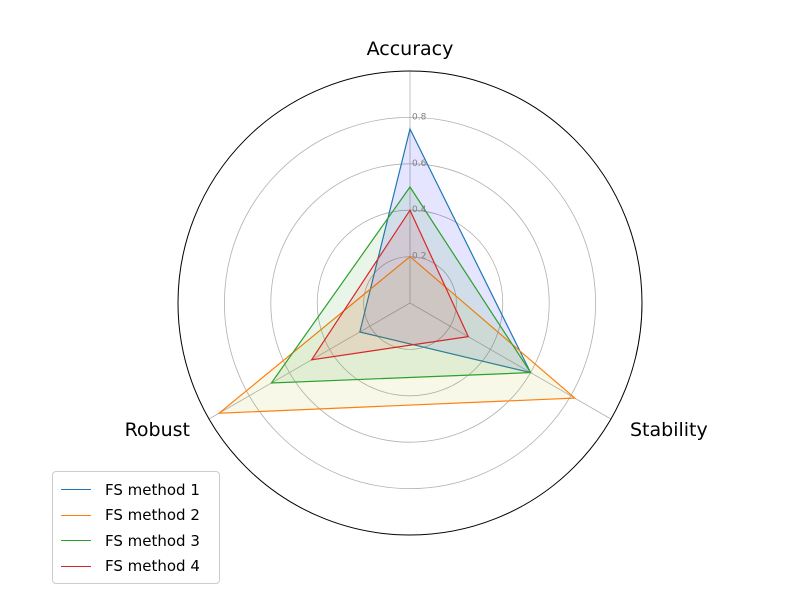  I want to click on legend-item-4: FS method 4, so click(136, 567).